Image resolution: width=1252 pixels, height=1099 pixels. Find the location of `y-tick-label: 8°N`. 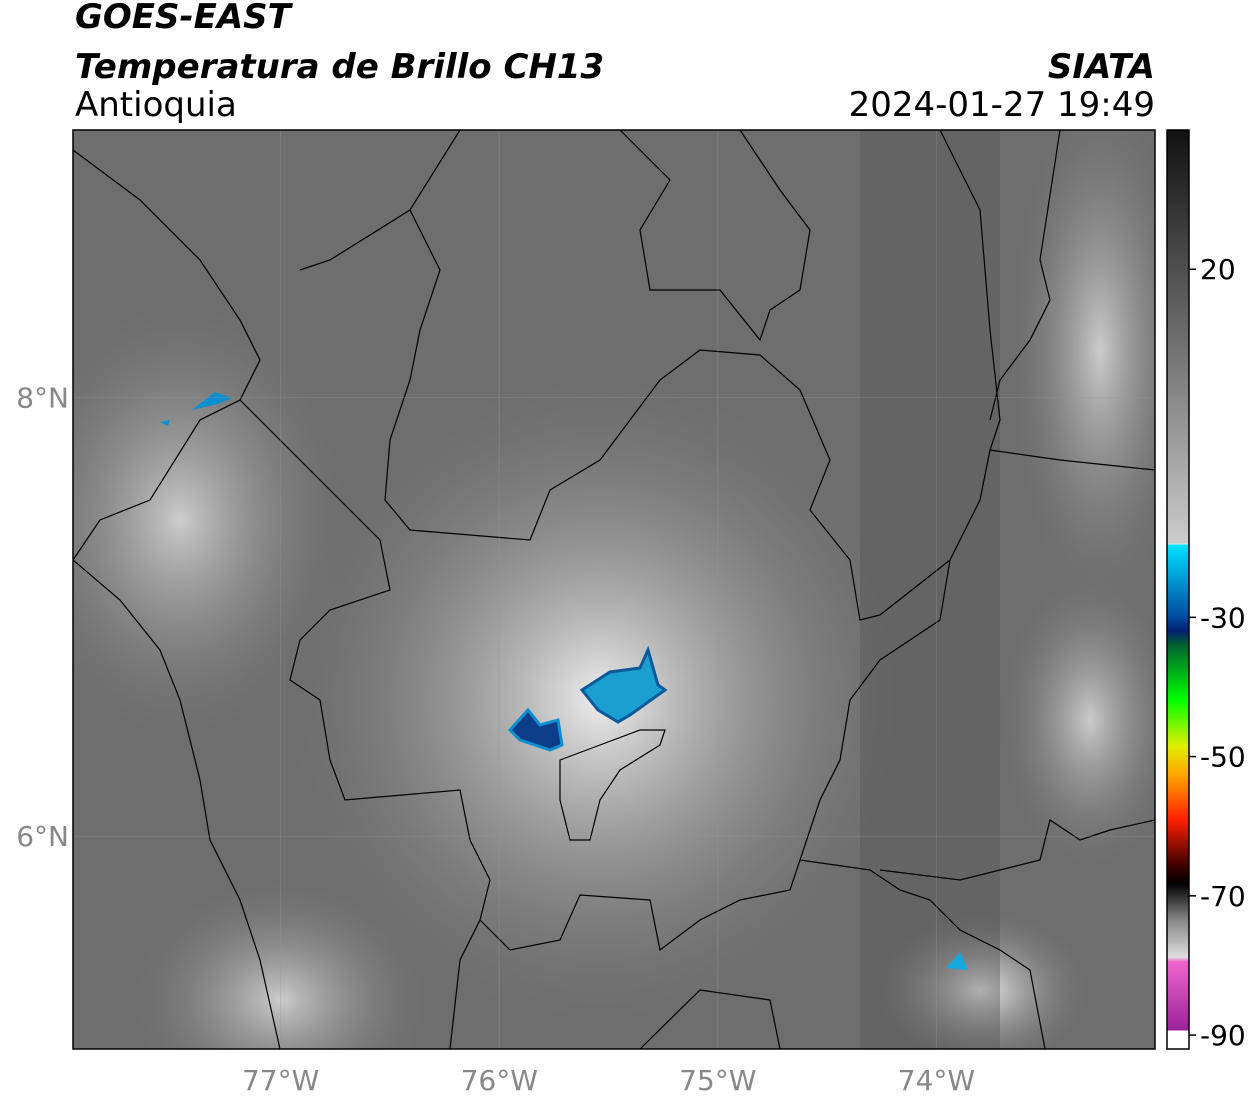

y-tick-label: 8°N is located at coordinates (42, 398).